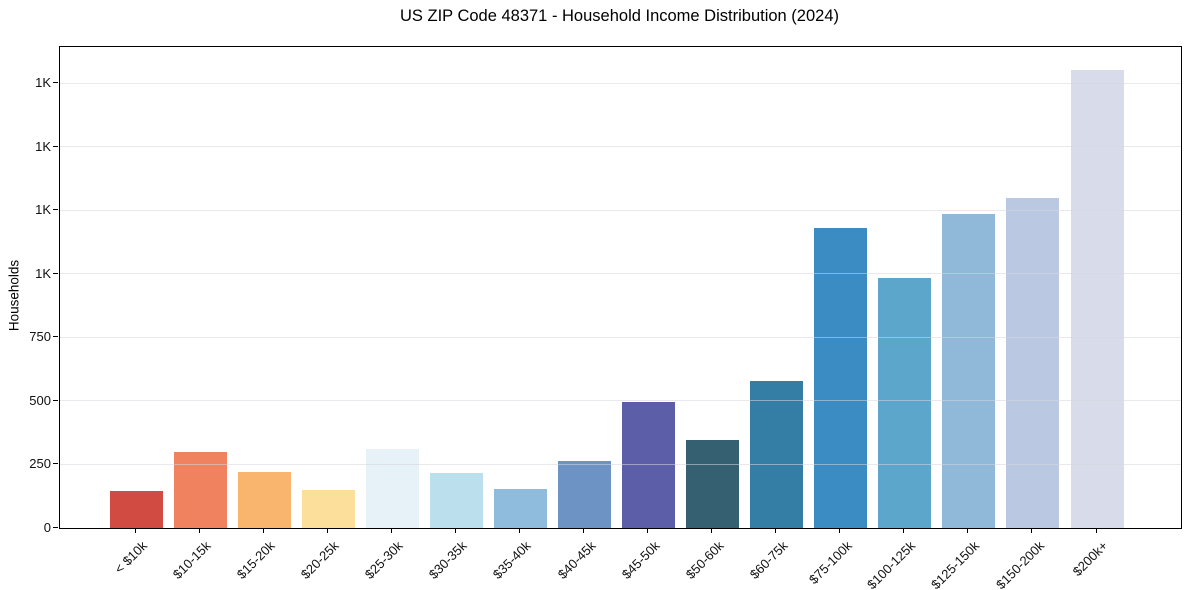  What do you see at coordinates (1019, 564) in the screenshot?
I see `x-tick-label-text: $150-200k` at bounding box center [1019, 564].